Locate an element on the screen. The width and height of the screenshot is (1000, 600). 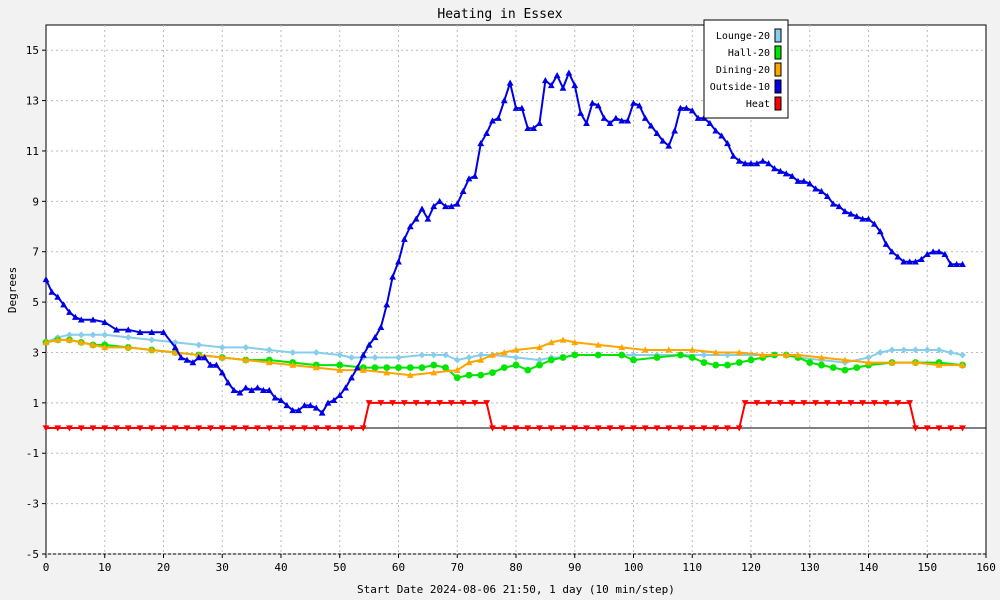
x-tick-label: 160 is located at coordinates (986, 567).